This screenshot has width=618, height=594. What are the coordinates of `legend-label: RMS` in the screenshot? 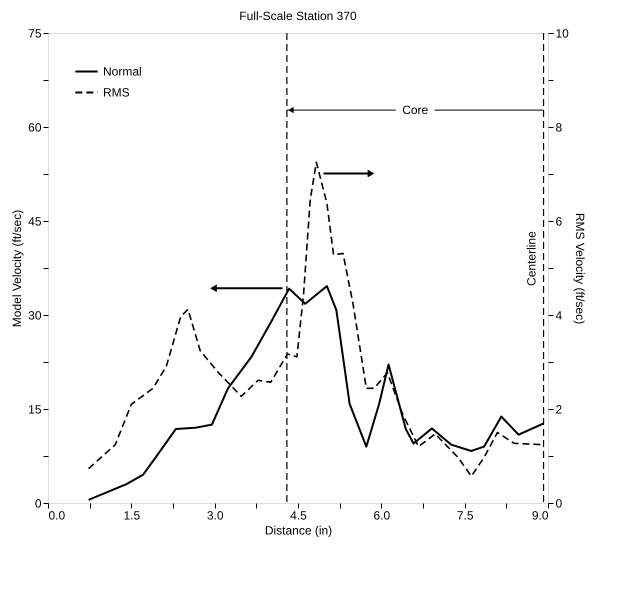 It's located at (116, 93).